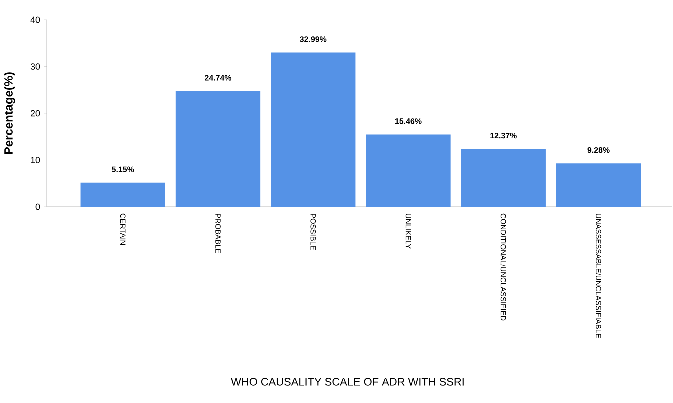 Image resolution: width=673 pixels, height=403 pixels. What do you see at coordinates (10, 113) in the screenshot?
I see `y-axis-title: Percentage(%)` at bounding box center [10, 113].